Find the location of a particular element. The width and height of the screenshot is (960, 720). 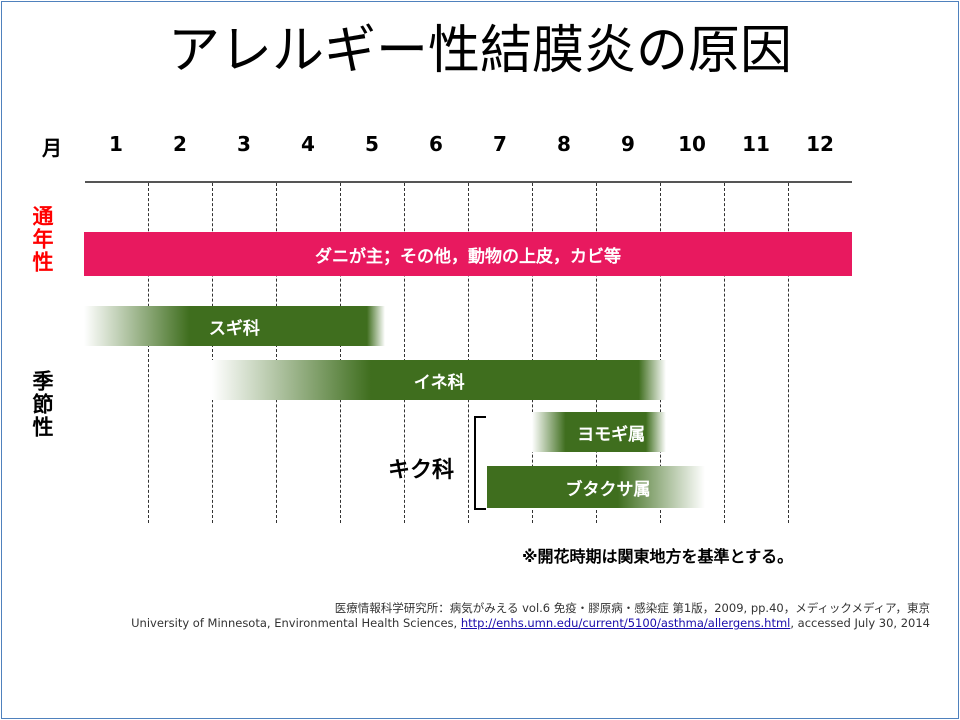

month-tick-label: 12 is located at coordinates (820, 144).